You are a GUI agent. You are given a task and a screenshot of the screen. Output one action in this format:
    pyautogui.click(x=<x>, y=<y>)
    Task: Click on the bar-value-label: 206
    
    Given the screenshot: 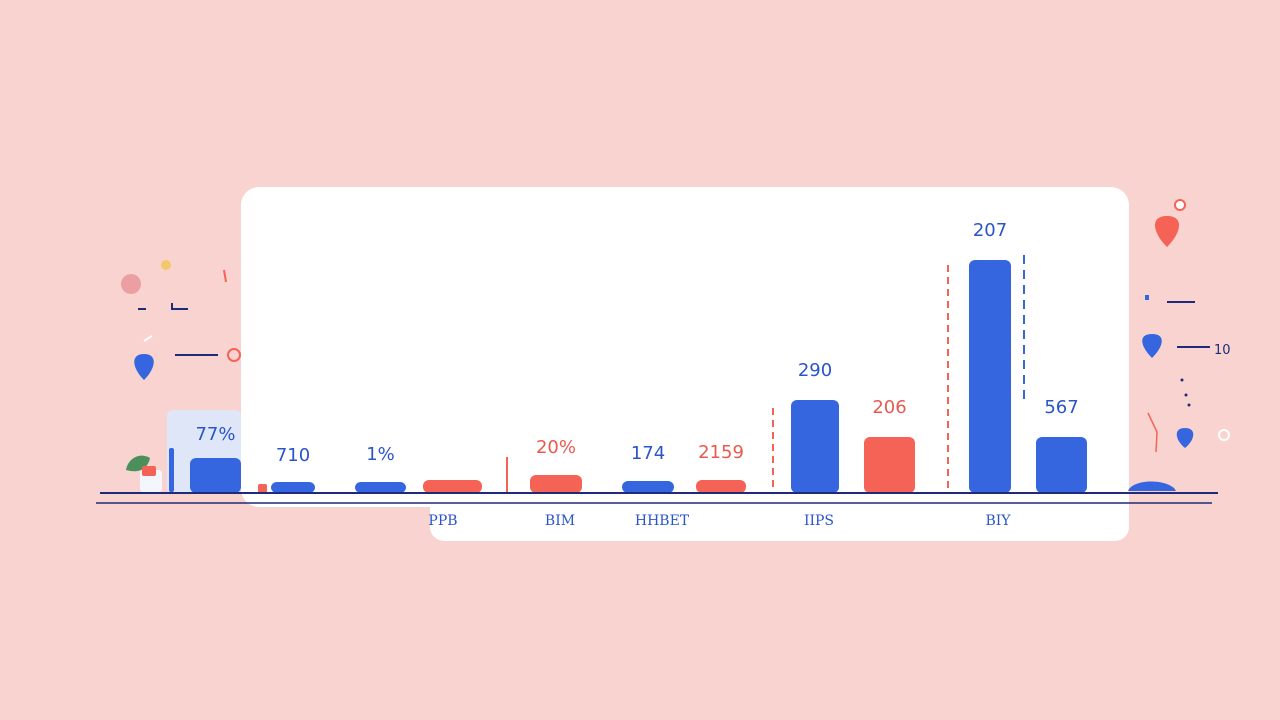 What is the action you would take?
    pyautogui.click(x=889, y=407)
    